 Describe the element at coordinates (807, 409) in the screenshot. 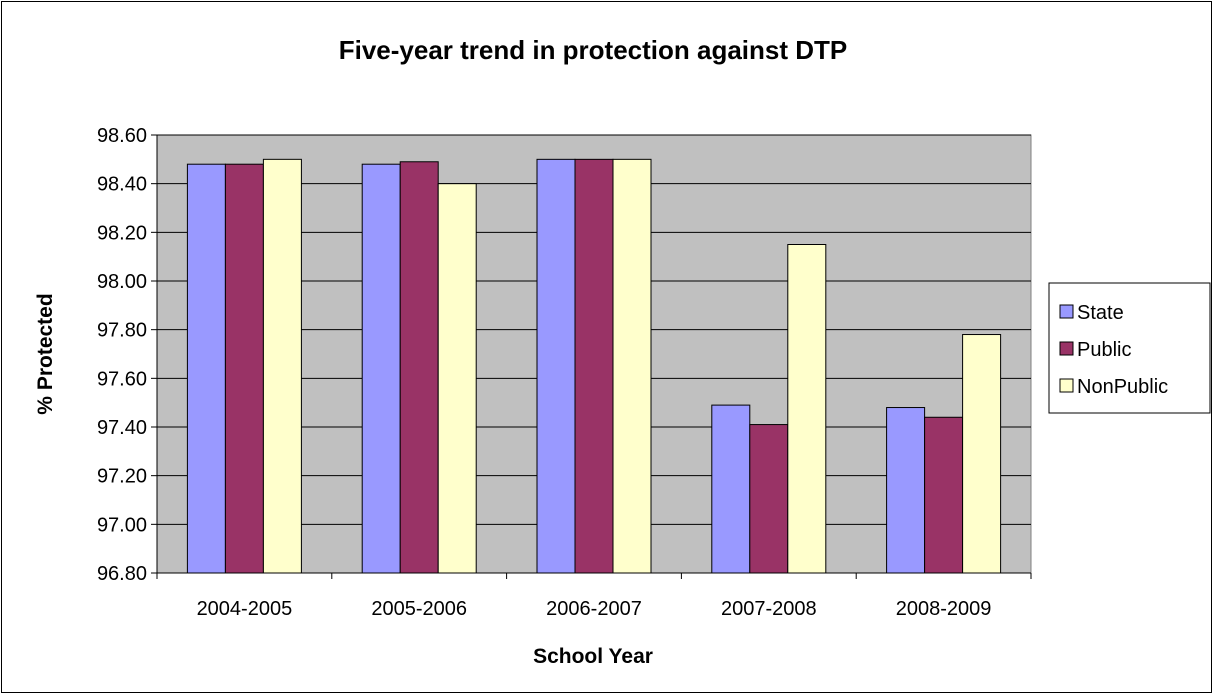

I see `bar-nonpublic-2007-2008` at that location.